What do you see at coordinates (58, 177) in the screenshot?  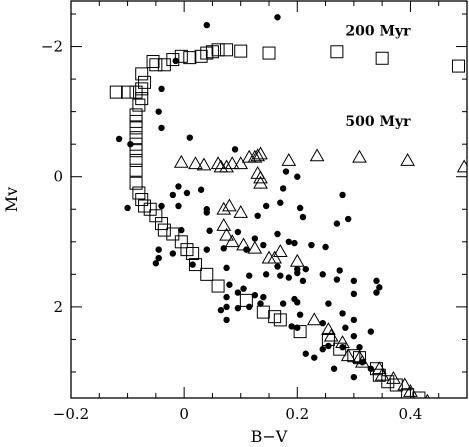 I see `y-tick-label: 0` at bounding box center [58, 177].